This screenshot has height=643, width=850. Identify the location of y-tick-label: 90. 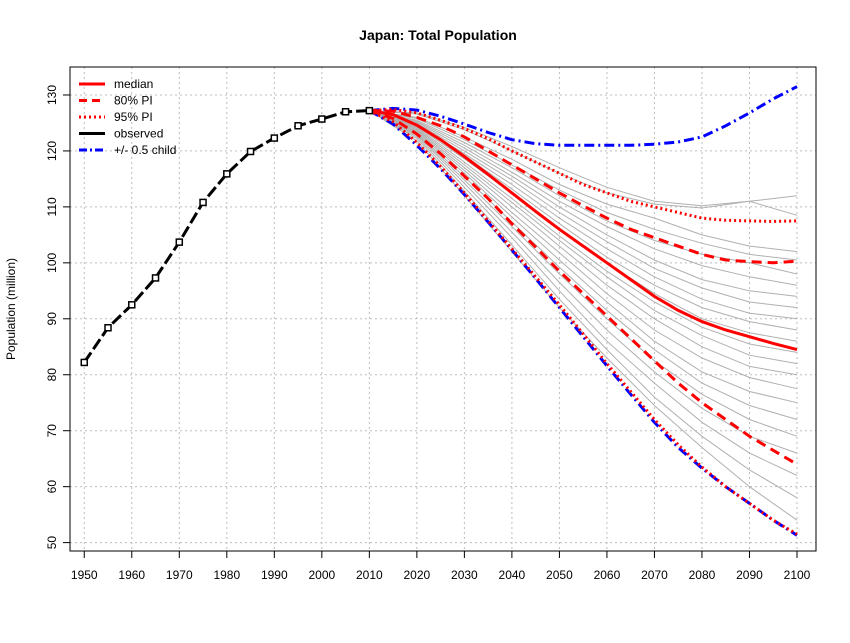
(52, 319).